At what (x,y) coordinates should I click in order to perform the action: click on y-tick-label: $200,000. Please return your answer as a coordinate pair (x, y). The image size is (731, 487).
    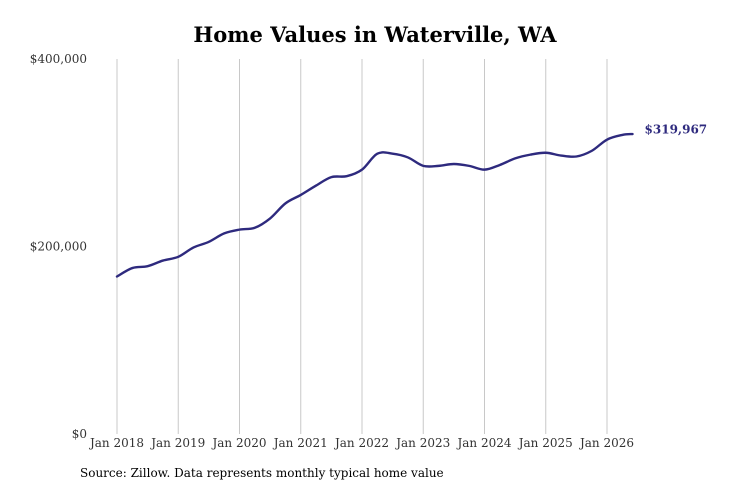
    Looking at the image, I should click on (58, 247).